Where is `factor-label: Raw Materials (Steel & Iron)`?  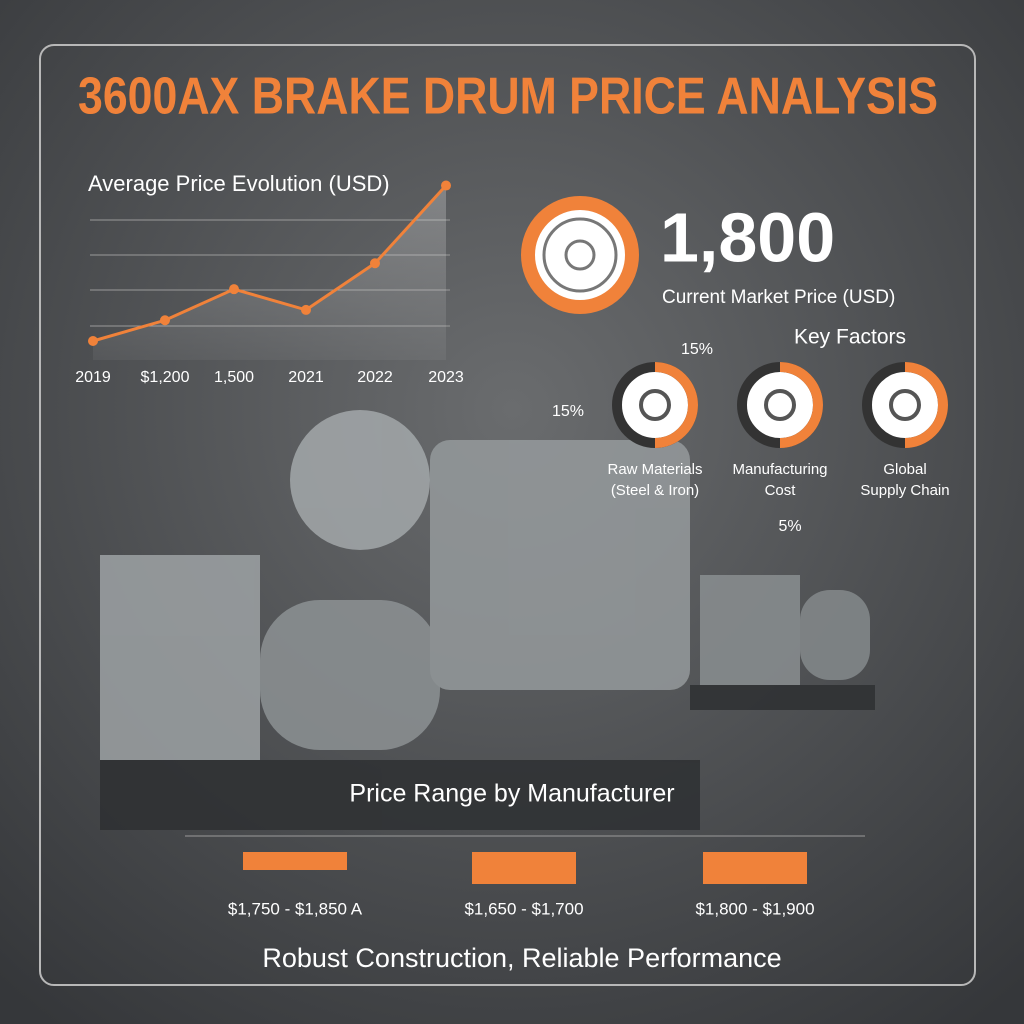 factor-label: Raw Materials (Steel & Iron) is located at coordinates (654, 480).